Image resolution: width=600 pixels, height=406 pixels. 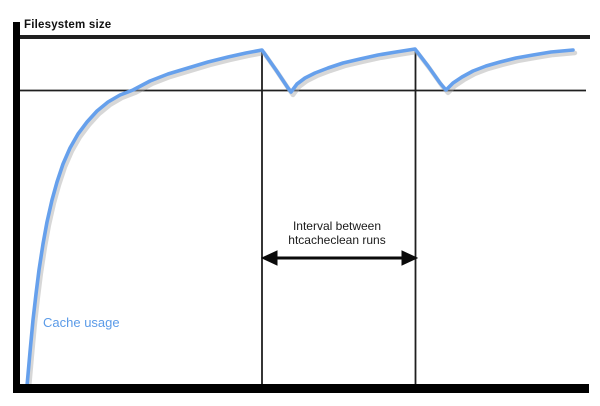 I want to click on interval-arrow-left-head, so click(x=269, y=258).